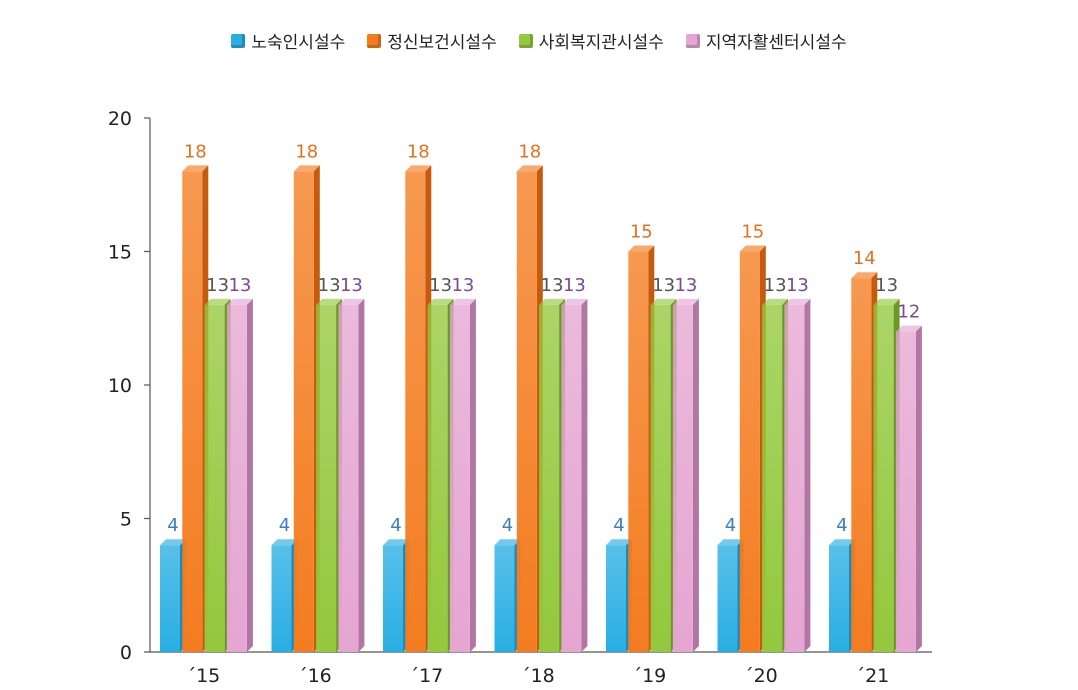  I want to click on legend-label-mental-health: 정신보건시설수, so click(442, 43).